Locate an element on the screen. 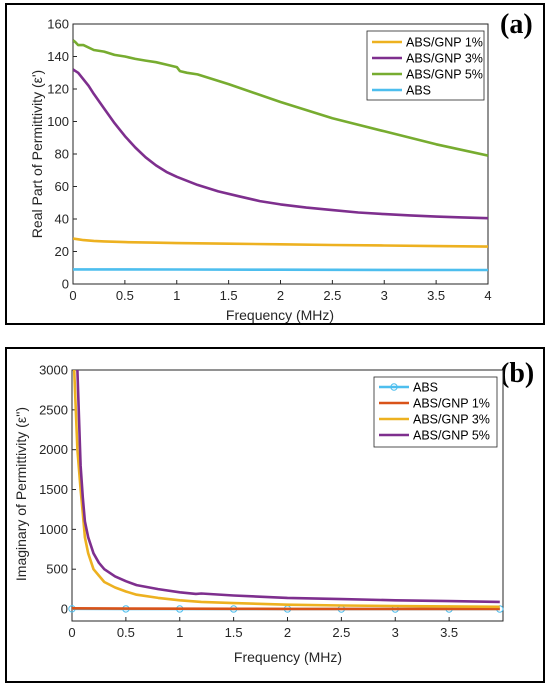 The image size is (550, 689). panel-b-y-tick-label: 2000 is located at coordinates (53, 449).